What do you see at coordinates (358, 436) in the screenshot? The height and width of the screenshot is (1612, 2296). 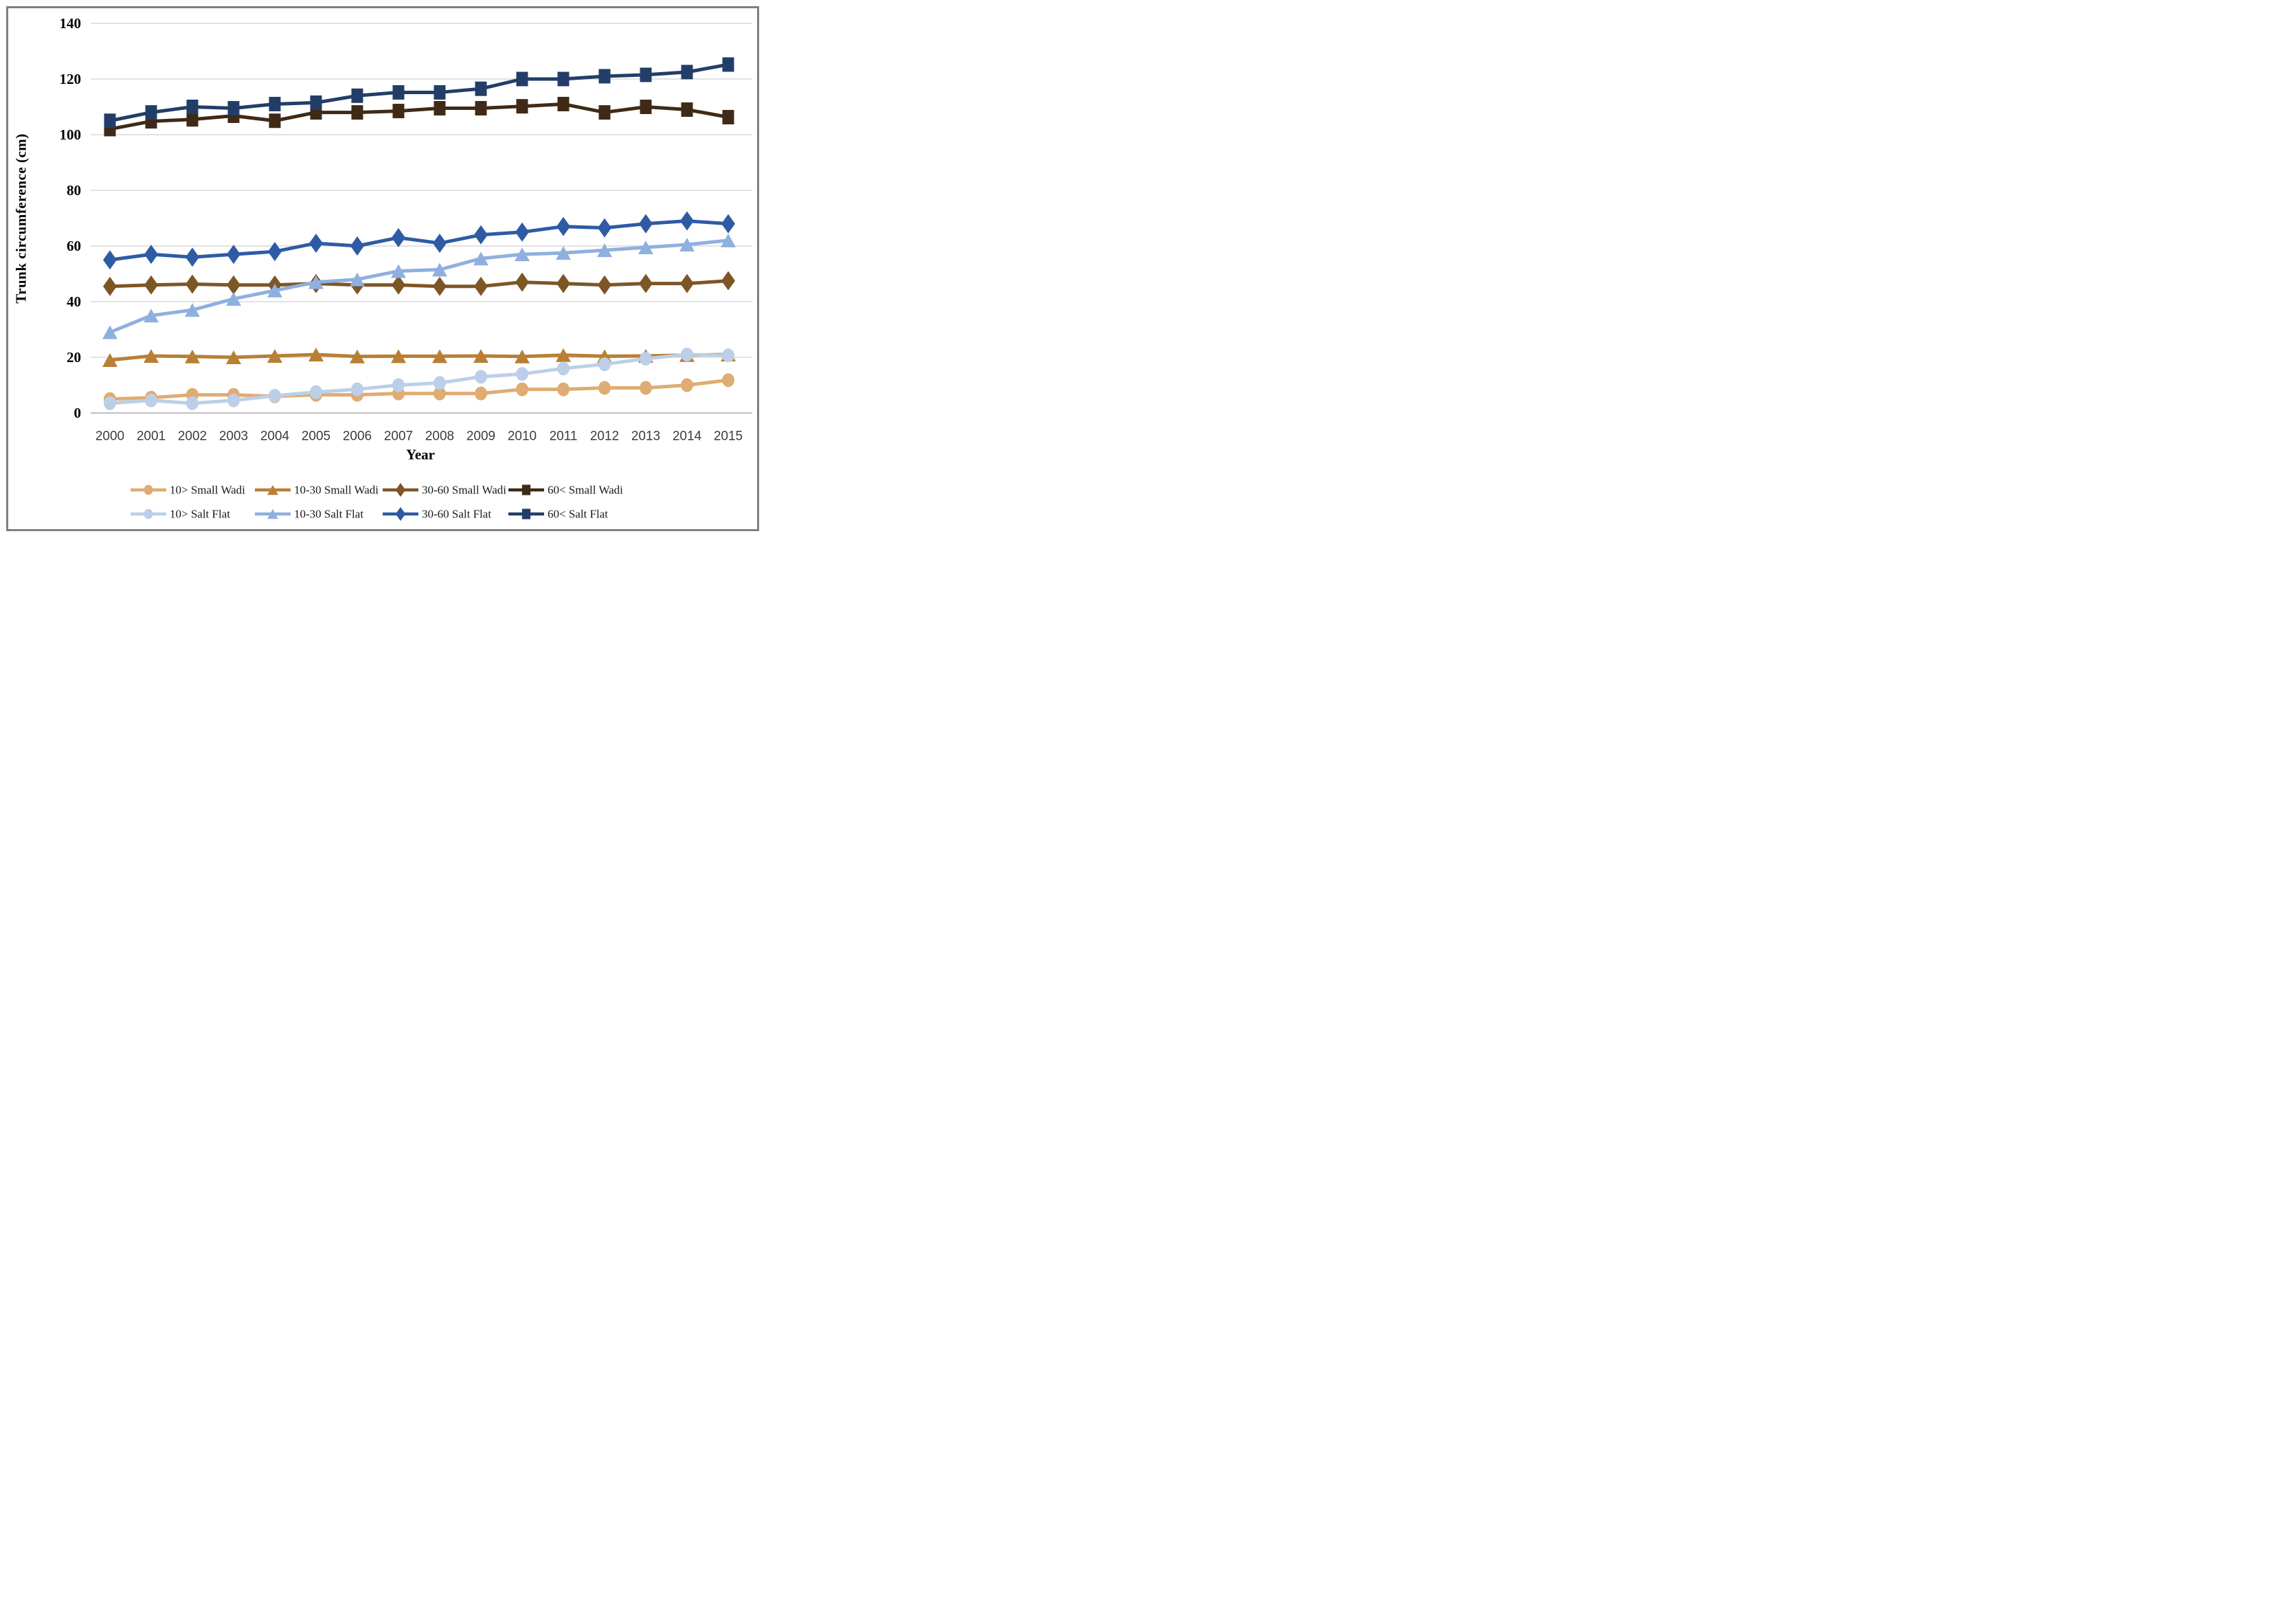 I see `x-tick-label: 2006` at bounding box center [358, 436].